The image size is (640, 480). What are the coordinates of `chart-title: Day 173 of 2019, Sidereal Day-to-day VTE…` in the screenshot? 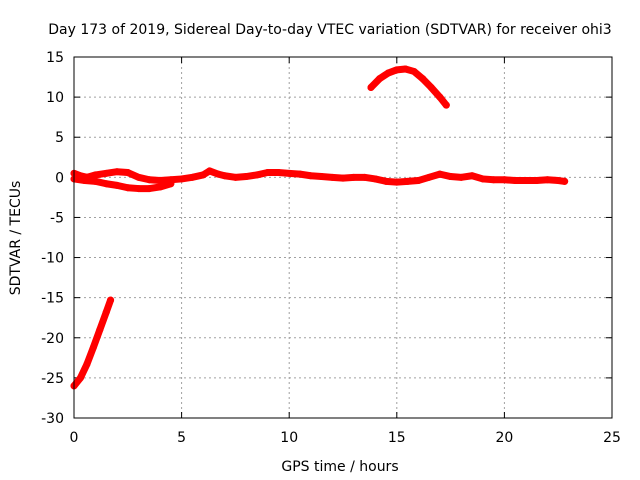 It's located at (329, 30).